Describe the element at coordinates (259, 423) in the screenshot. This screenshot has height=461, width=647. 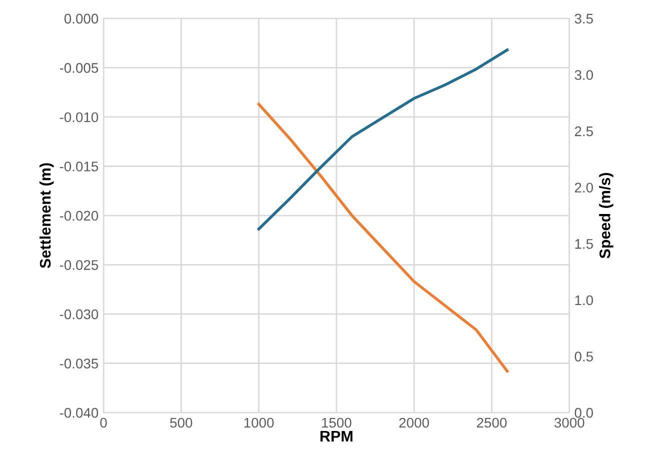
I see `x-tick-label: 1000` at that location.